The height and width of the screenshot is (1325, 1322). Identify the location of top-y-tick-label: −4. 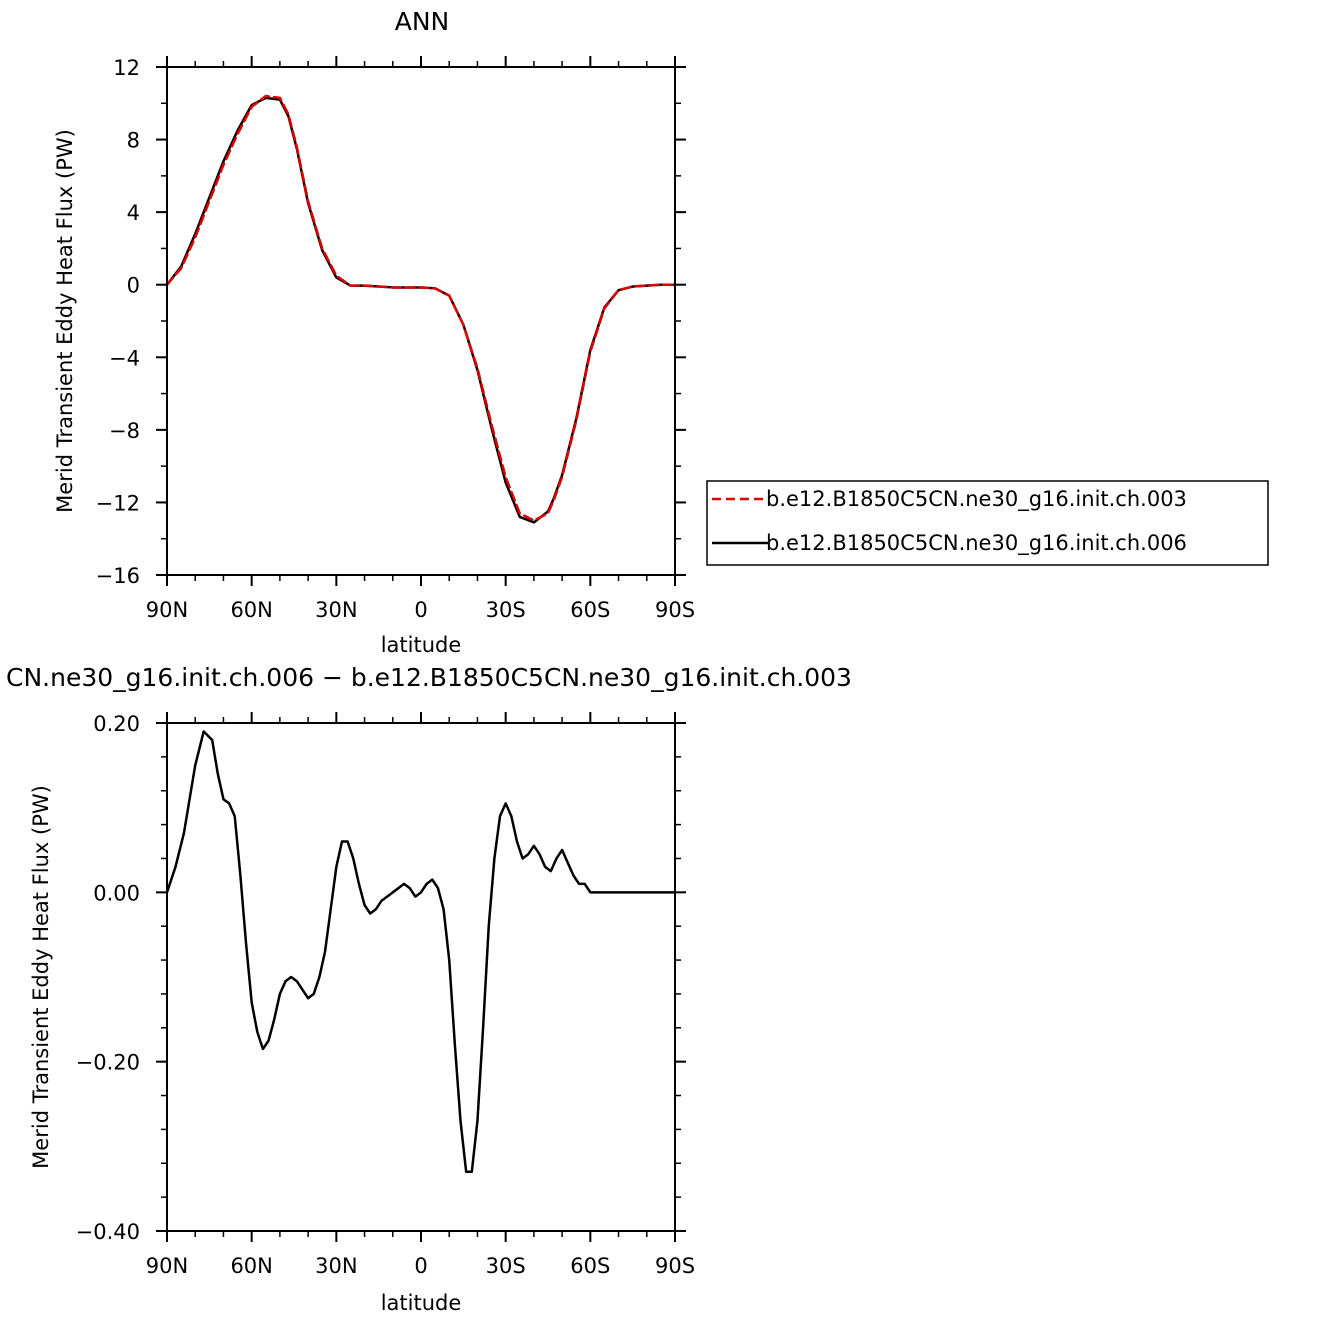
(124, 358).